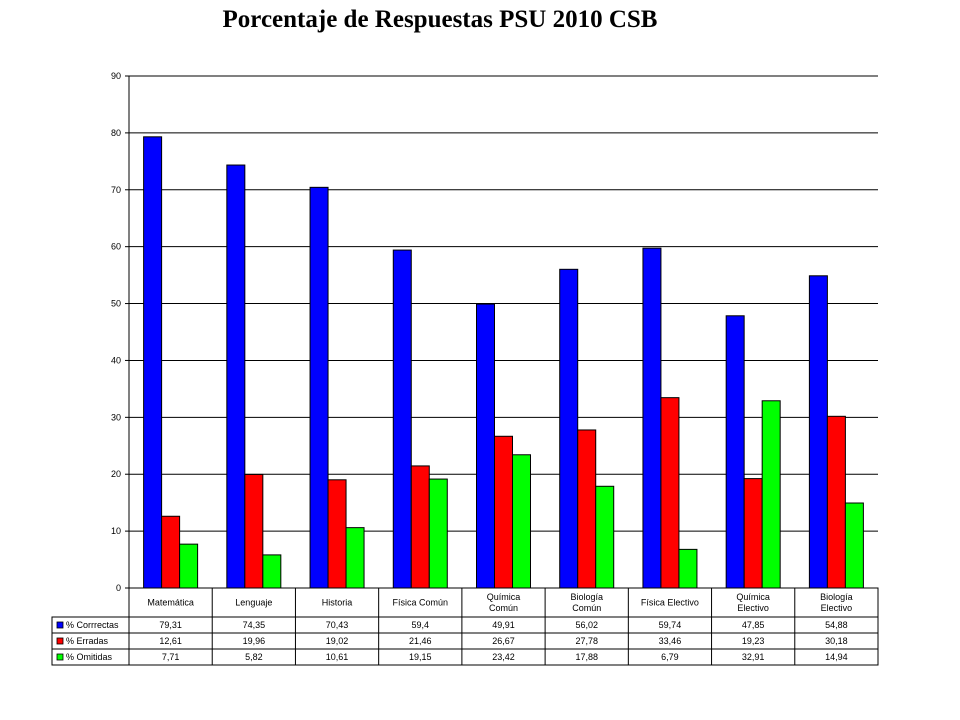  I want to click on data-table-value: 79,31, so click(170, 625).